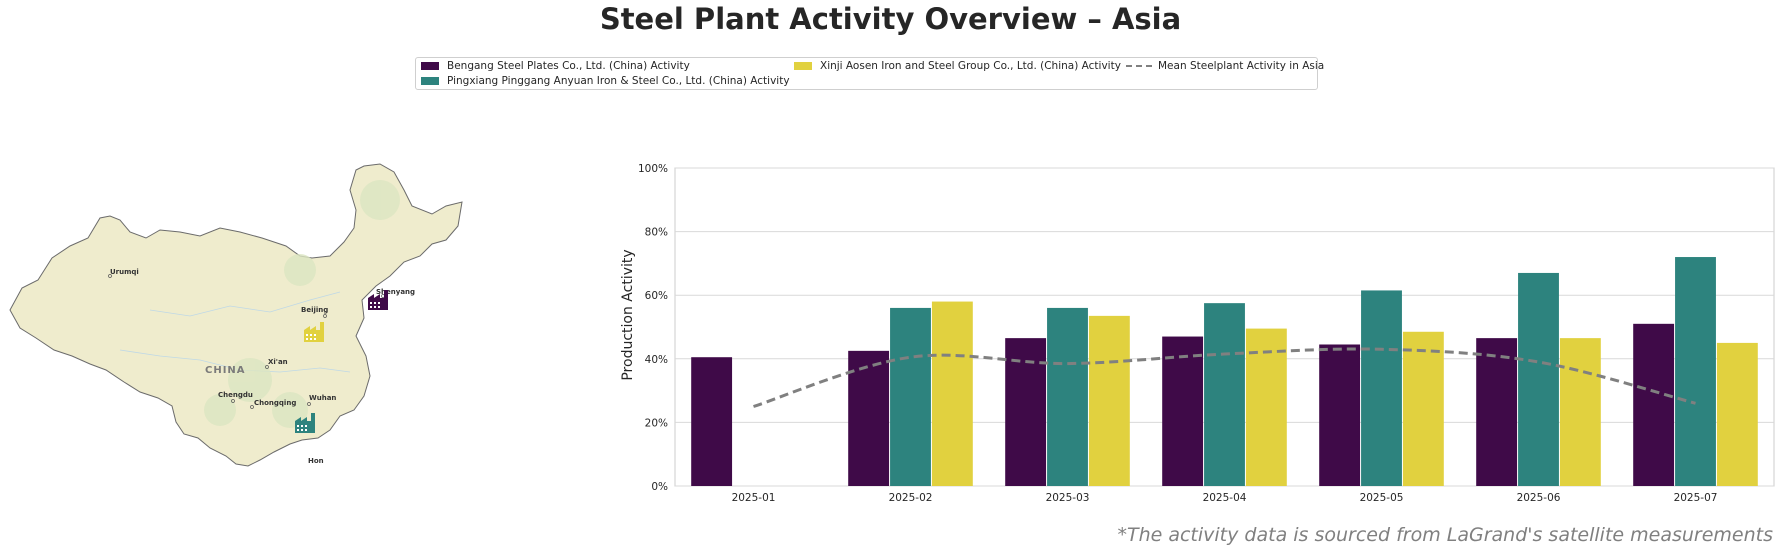  I want to click on legend-swatch-bengang, so click(430, 66).